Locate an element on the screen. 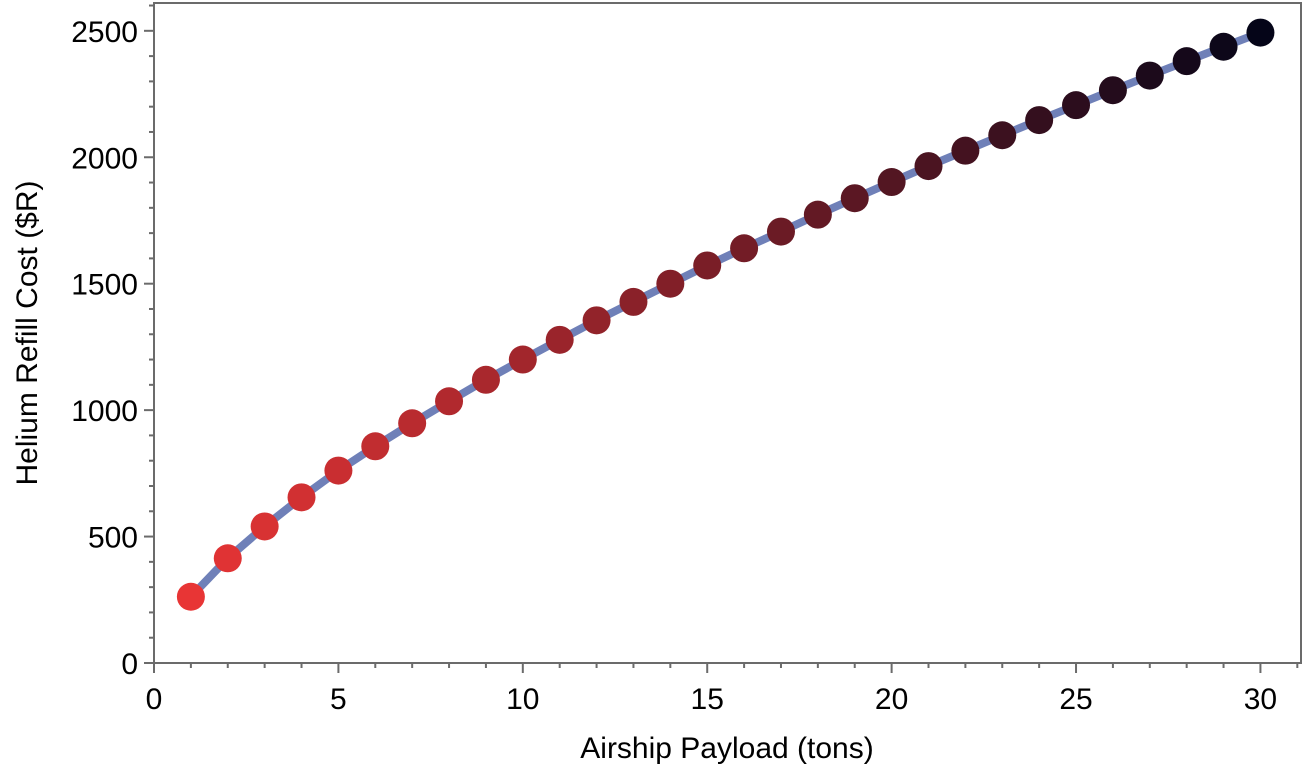 This screenshot has width=1305, height=774. x-tick-label: 20 is located at coordinates (891, 699).